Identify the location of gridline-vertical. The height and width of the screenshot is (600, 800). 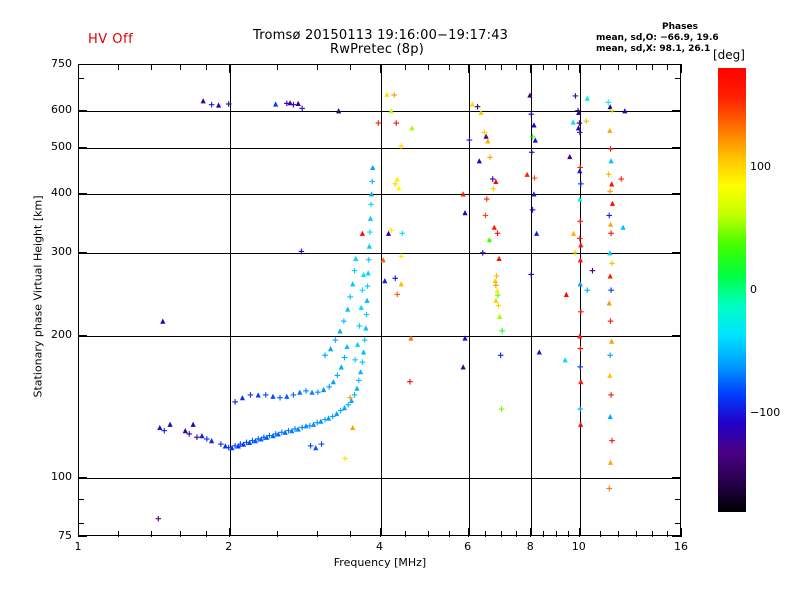
(580, 300).